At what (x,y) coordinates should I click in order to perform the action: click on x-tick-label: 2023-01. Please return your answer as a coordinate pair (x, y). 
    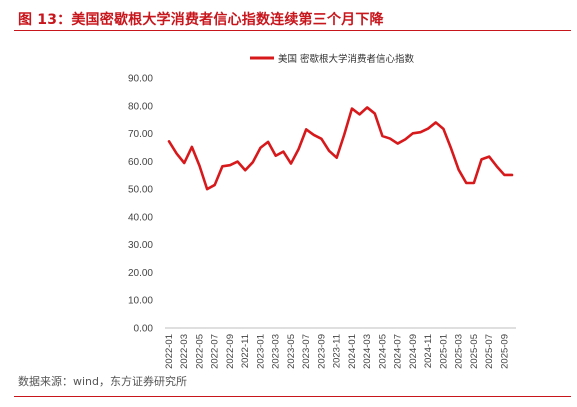
    Looking at the image, I should click on (260, 351).